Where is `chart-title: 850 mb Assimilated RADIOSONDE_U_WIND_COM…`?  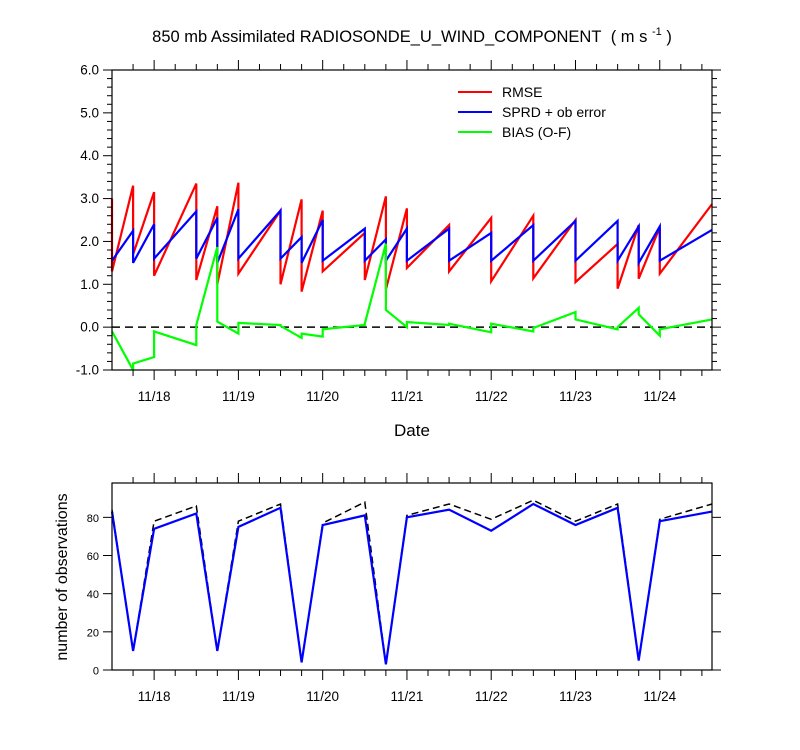 chart-title: 850 mb Assimilated RADIOSONDE_U_WIND_COM… is located at coordinates (412, 33).